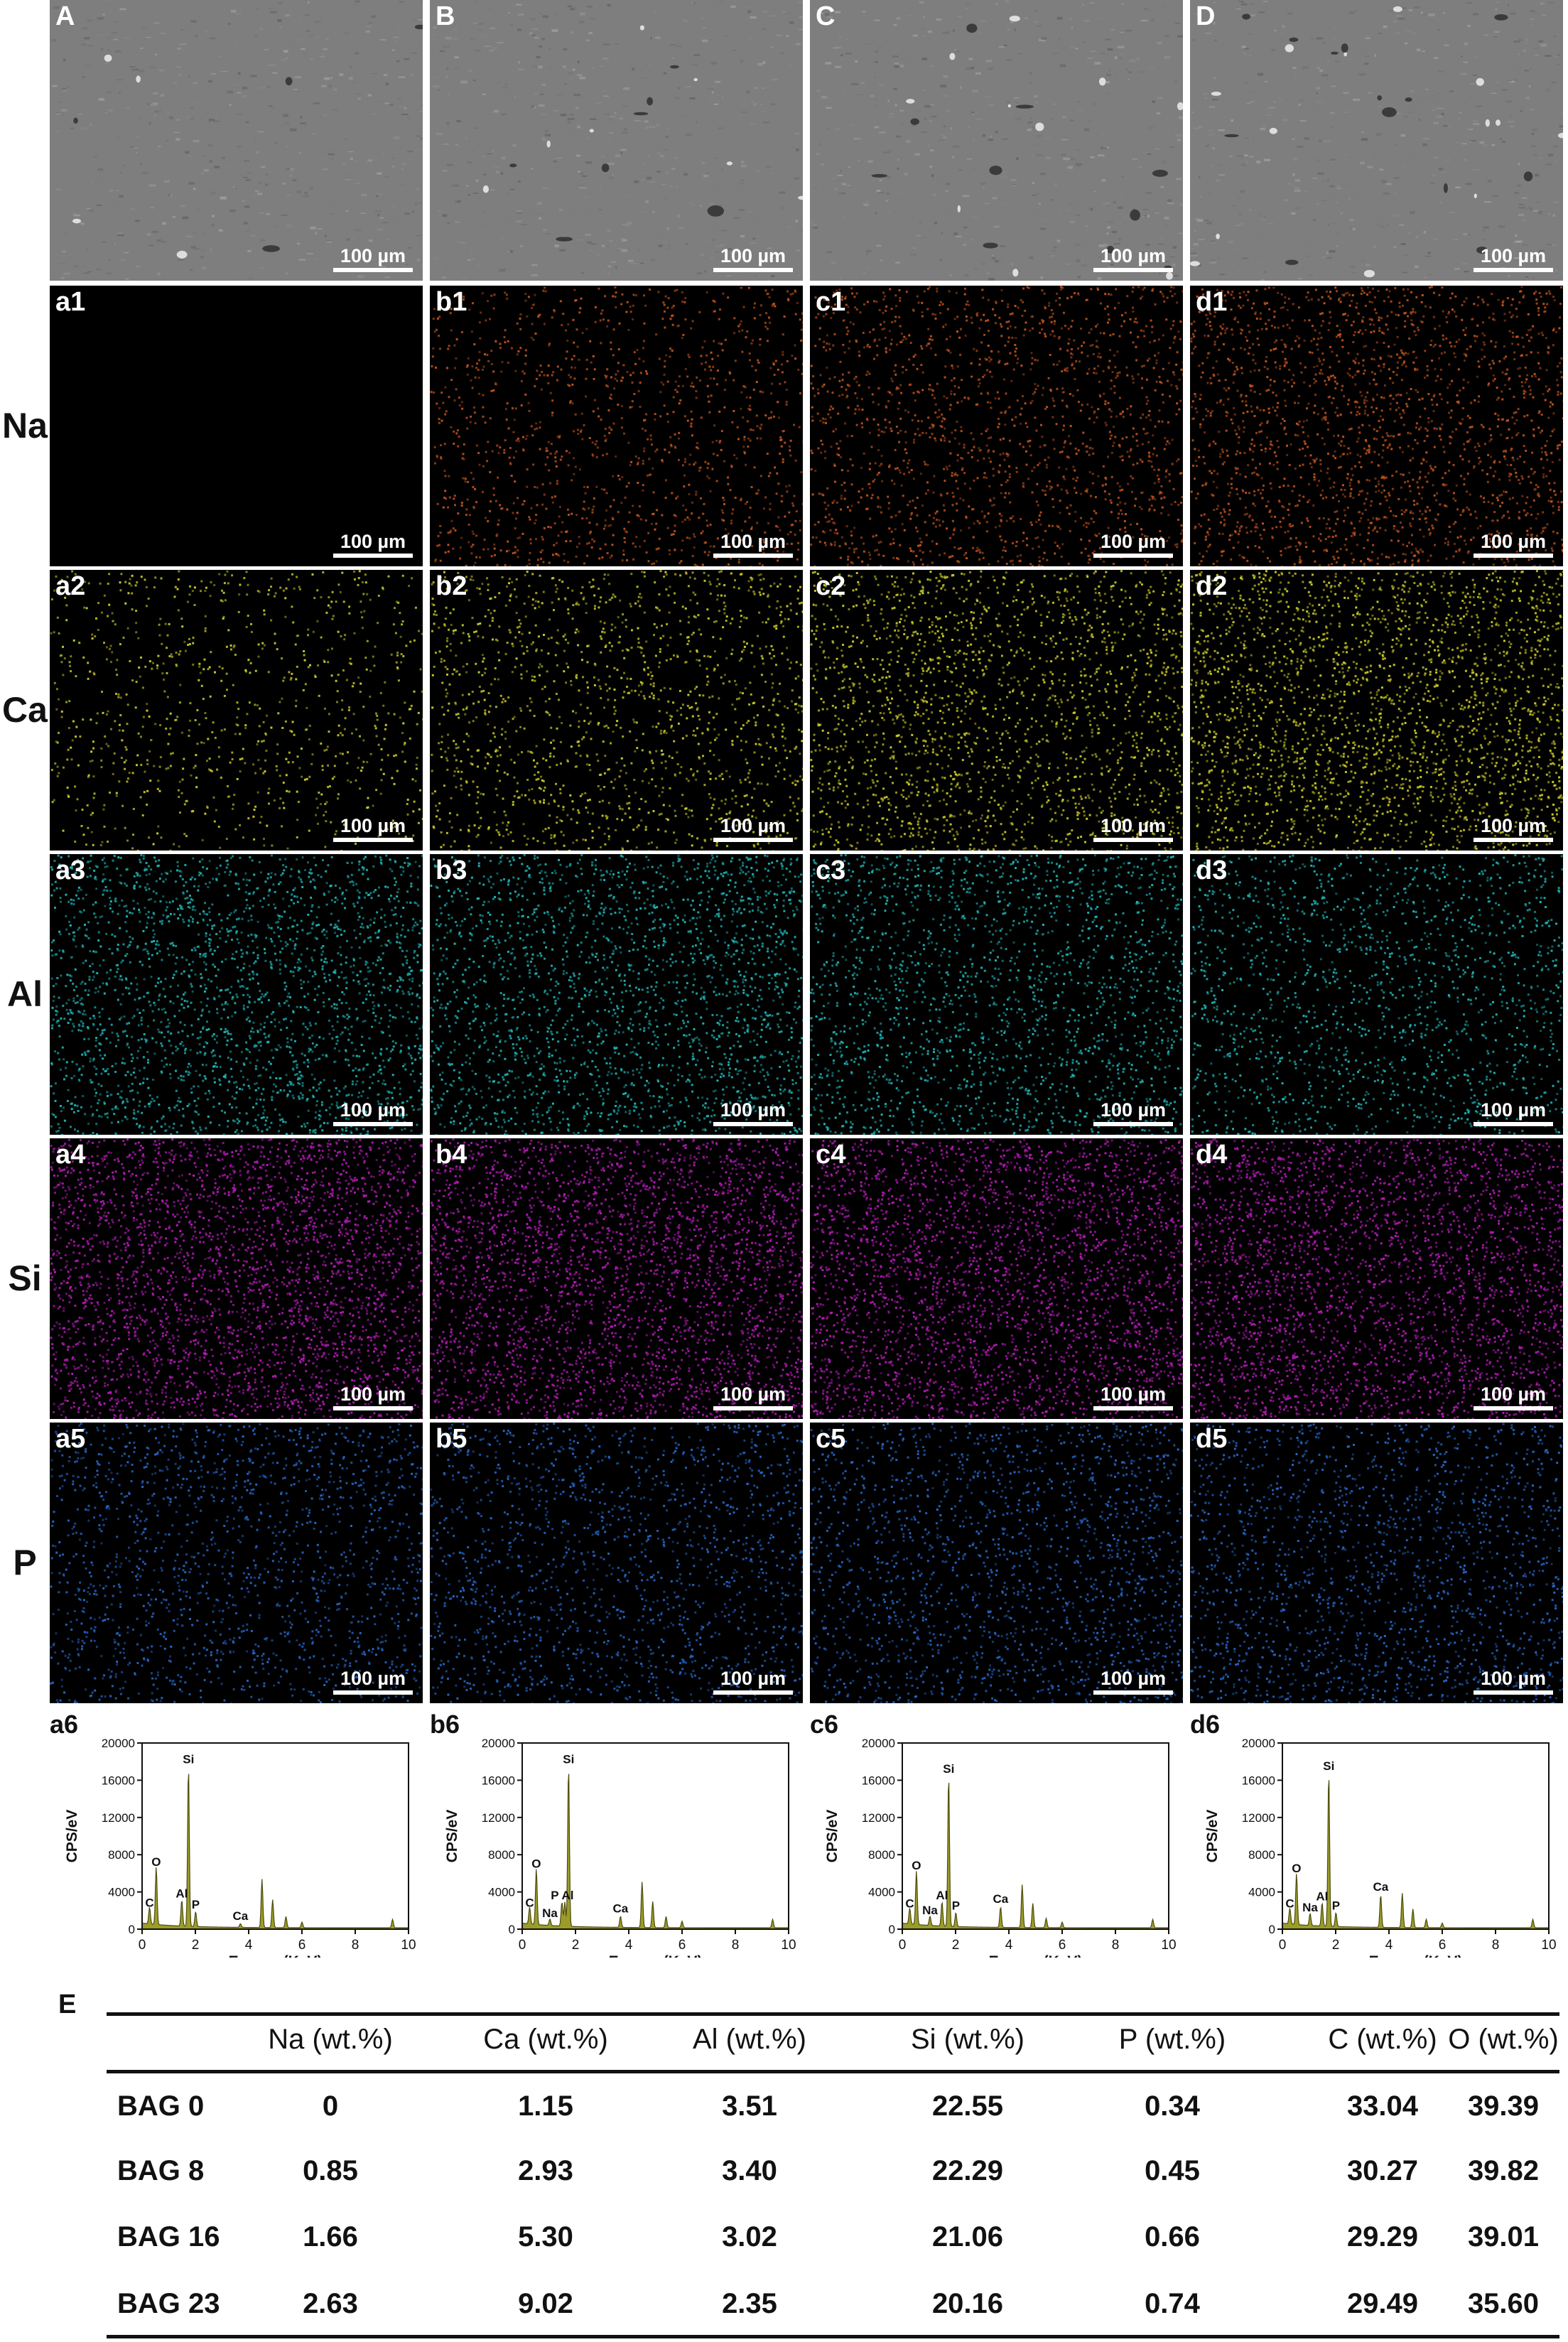 This screenshot has width=1568, height=2342. Describe the element at coordinates (121, 1855) in the screenshot. I see `y-tick-label: 8000` at that location.